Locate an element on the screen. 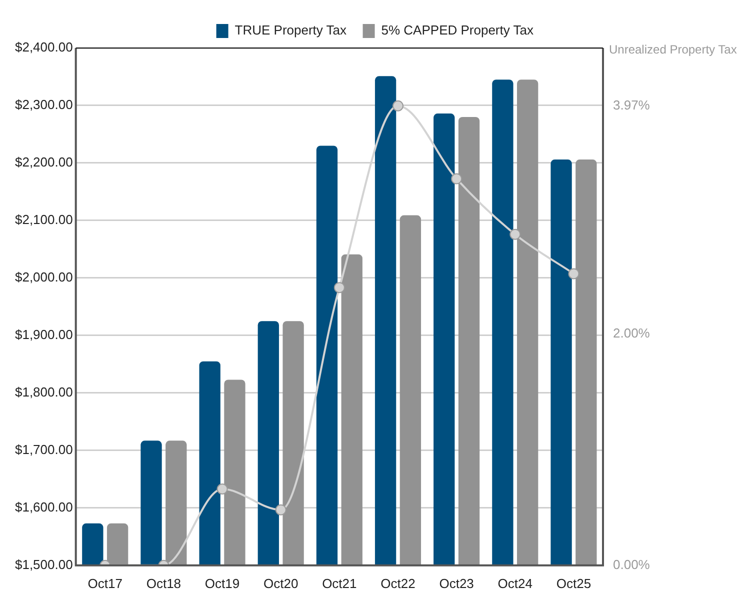  y-tick-label: $1,900.00 is located at coordinates (43, 334).